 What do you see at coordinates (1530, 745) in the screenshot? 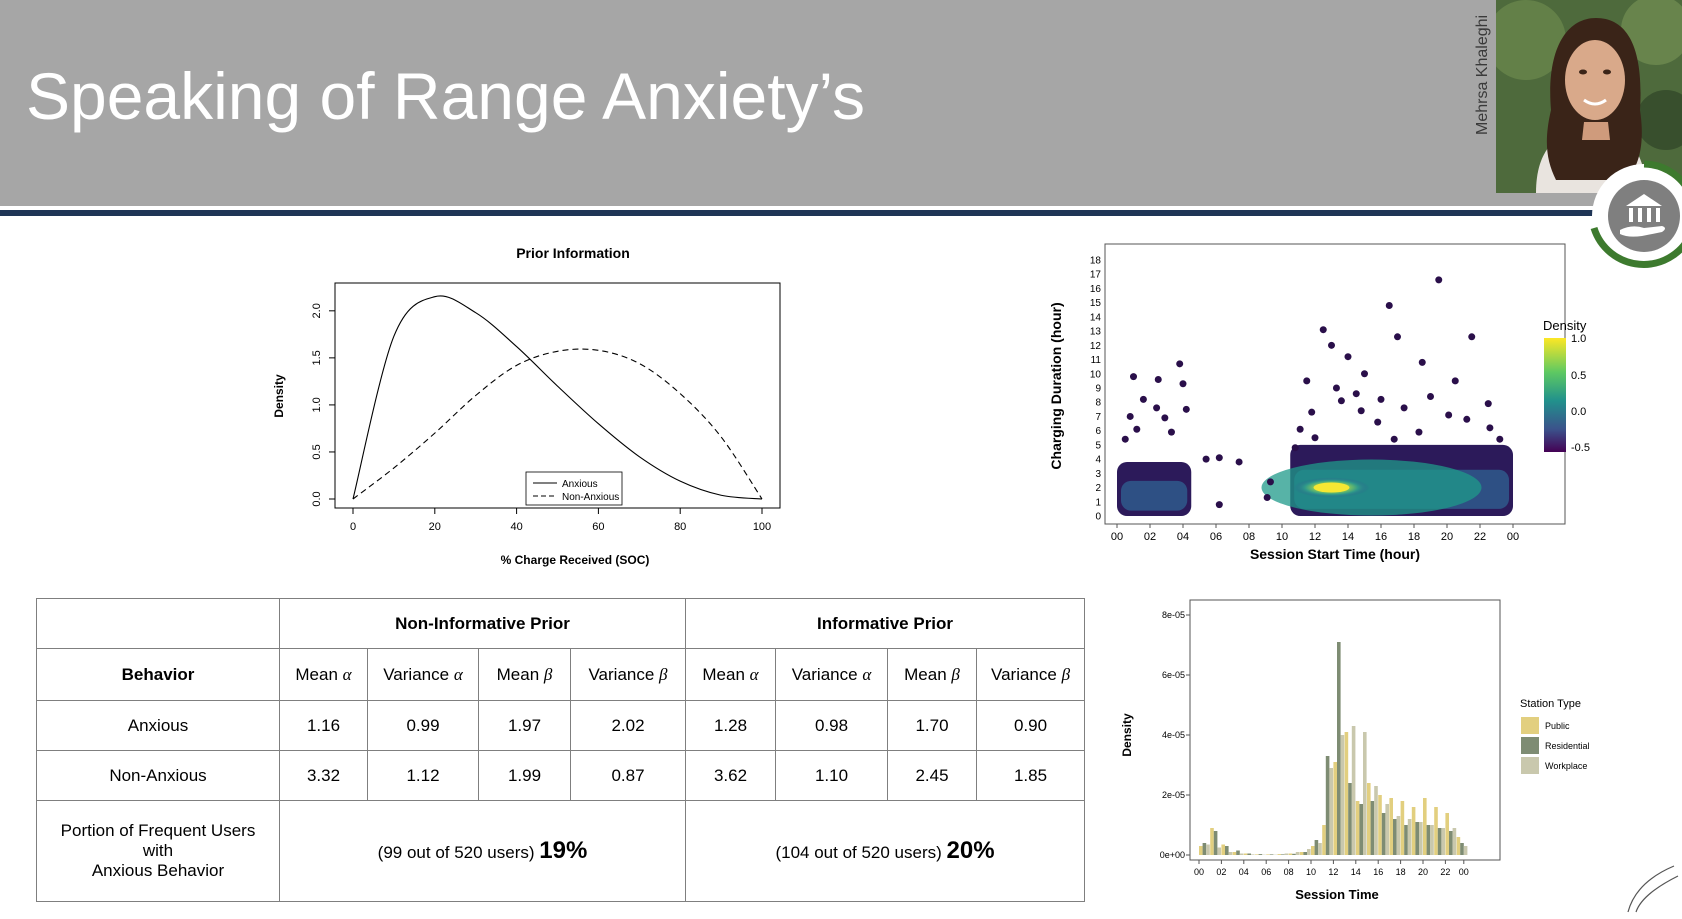
I see `legend-swatch-residential` at bounding box center [1530, 745].